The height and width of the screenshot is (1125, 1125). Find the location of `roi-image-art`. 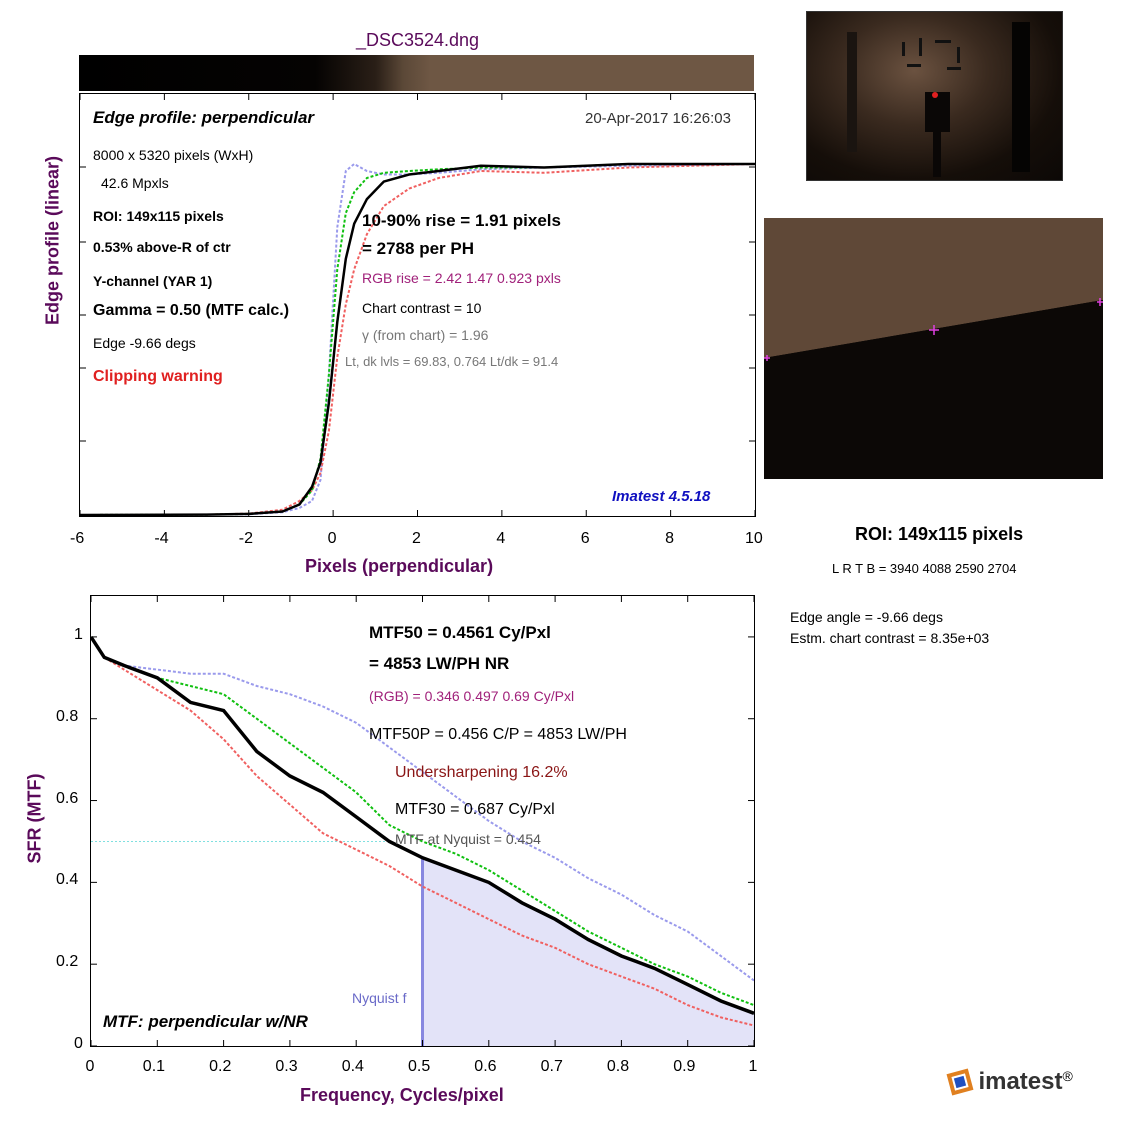

roi-image-art is located at coordinates (933, 348).